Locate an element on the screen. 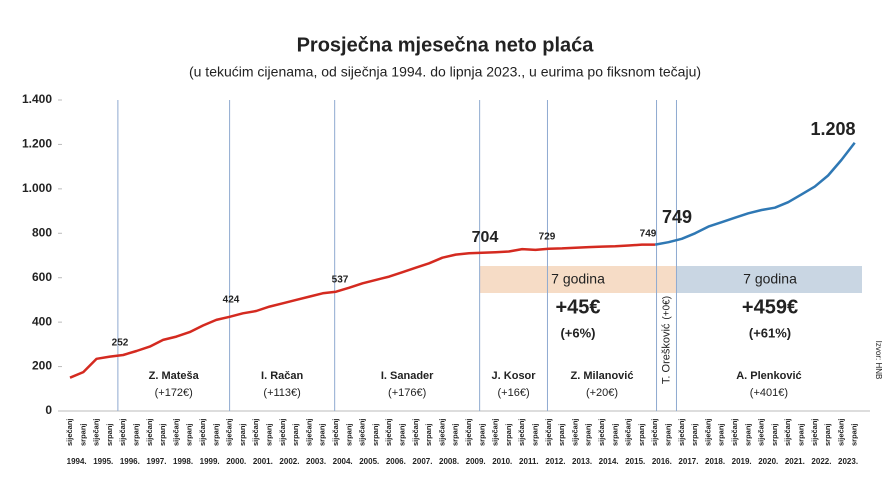 The width and height of the screenshot is (890, 492). year-label: 2020. is located at coordinates (768, 461).